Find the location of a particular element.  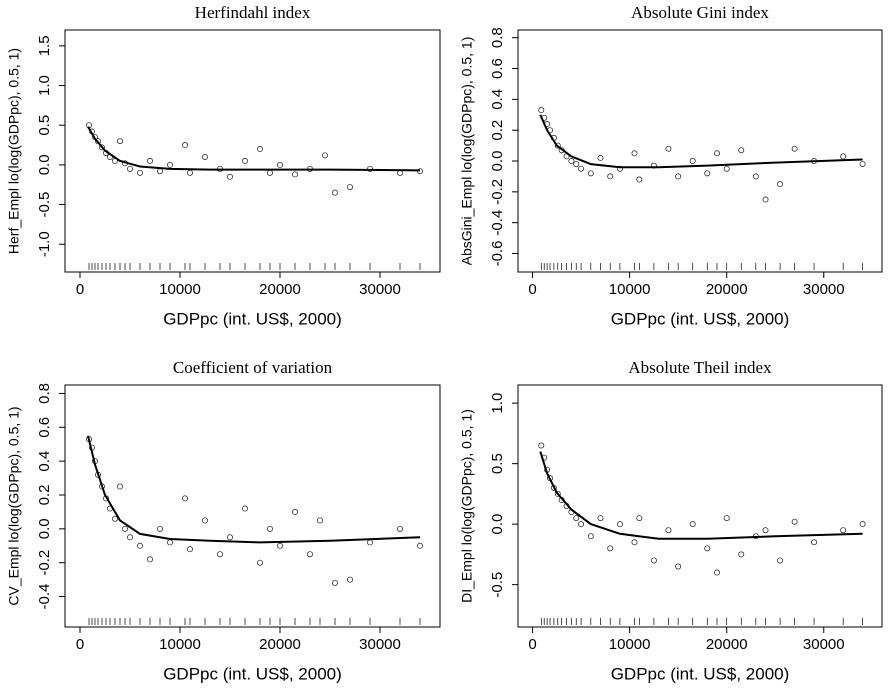

y-tick-label: 0.8 is located at coordinates (44, 393).